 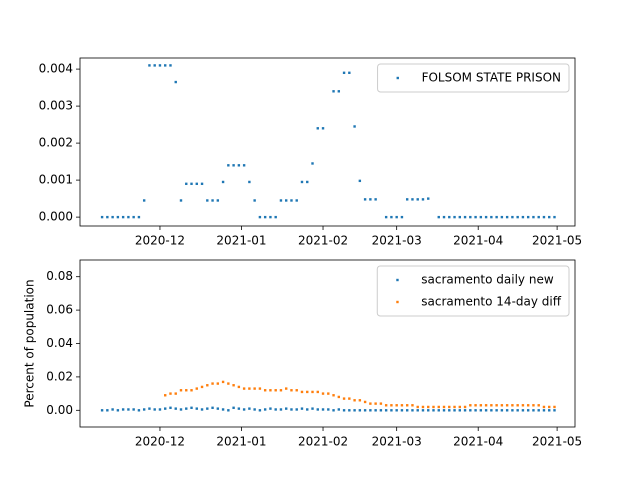 I want to click on x-tick-label: 2021-04, so click(x=478, y=442).